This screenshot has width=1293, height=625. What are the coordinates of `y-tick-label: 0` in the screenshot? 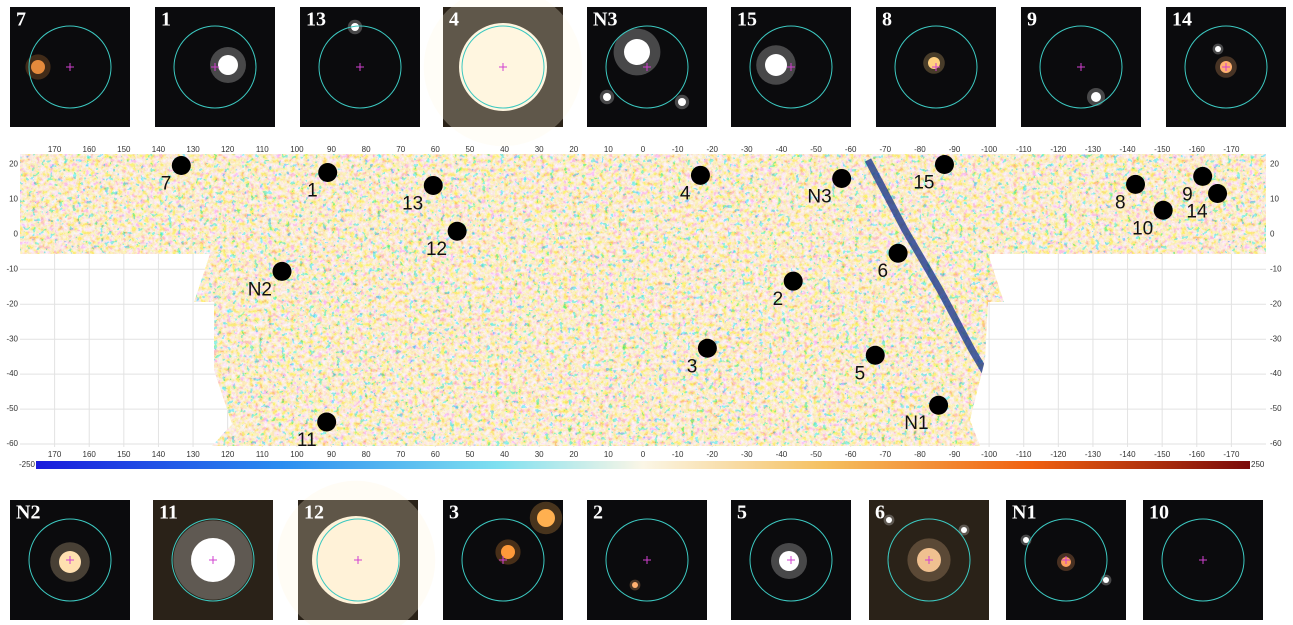 It's located at (16, 233).